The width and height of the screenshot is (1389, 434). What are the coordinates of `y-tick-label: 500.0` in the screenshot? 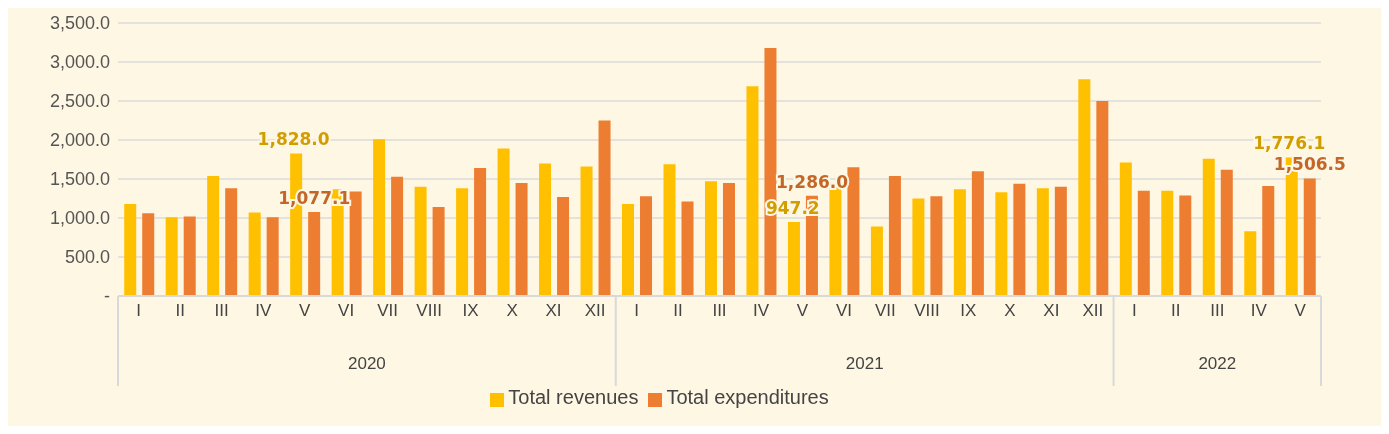 It's located at (87, 257).